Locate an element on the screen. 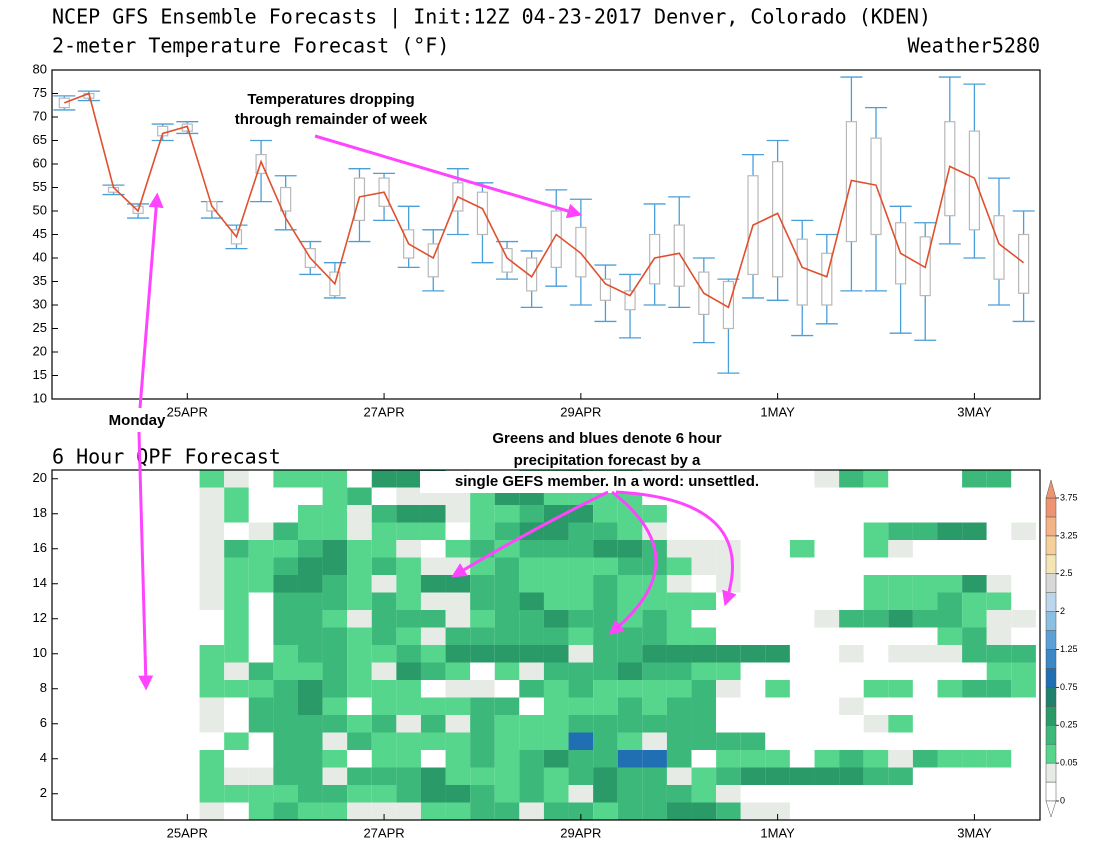 The height and width of the screenshot is (850, 1100). colorbar-tick-label: 0.75 is located at coordinates (1069, 687).